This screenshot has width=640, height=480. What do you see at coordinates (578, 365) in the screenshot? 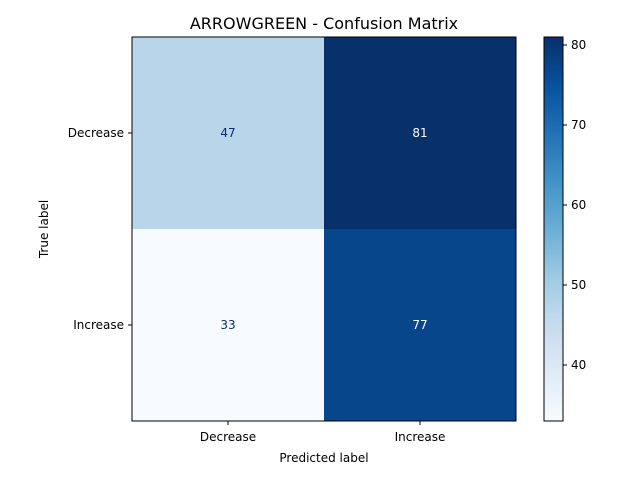
I see `colorbar-tick-label: 40` at bounding box center [578, 365].